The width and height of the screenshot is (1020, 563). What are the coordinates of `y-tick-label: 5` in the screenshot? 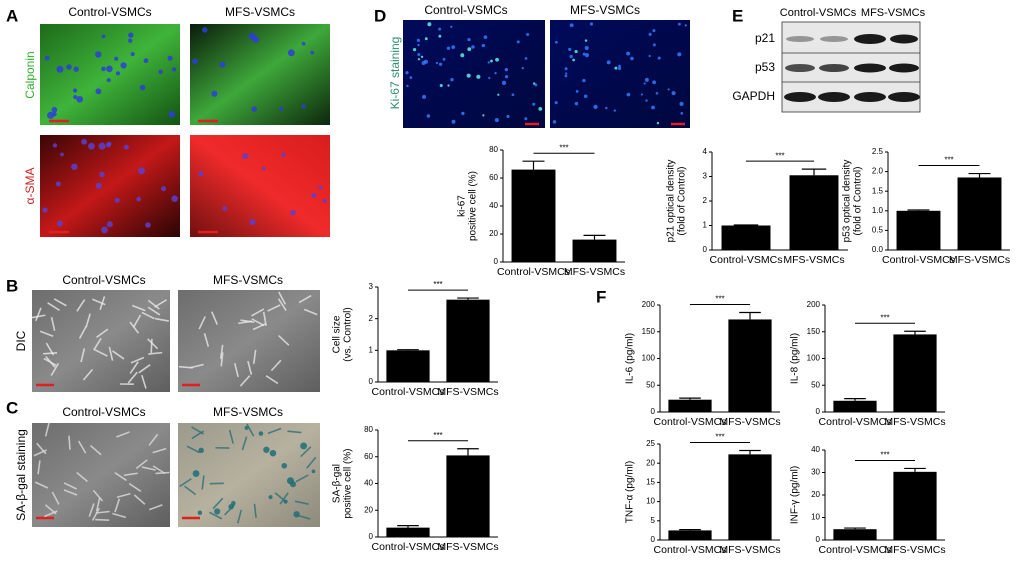 It's located at (653, 520).